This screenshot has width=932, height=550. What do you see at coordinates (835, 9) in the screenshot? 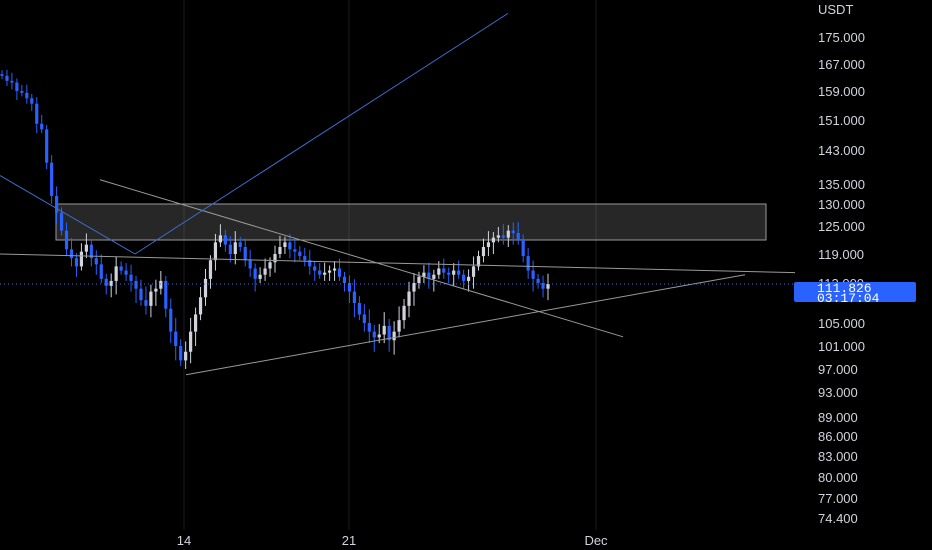
I see `currency-label: USDT` at bounding box center [835, 9].